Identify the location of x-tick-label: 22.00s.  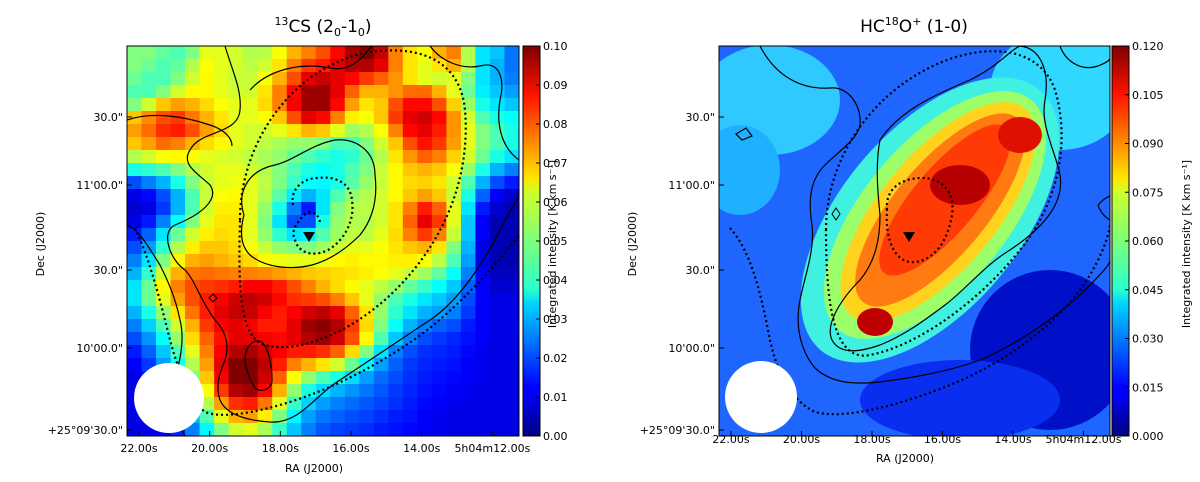
(138, 448).